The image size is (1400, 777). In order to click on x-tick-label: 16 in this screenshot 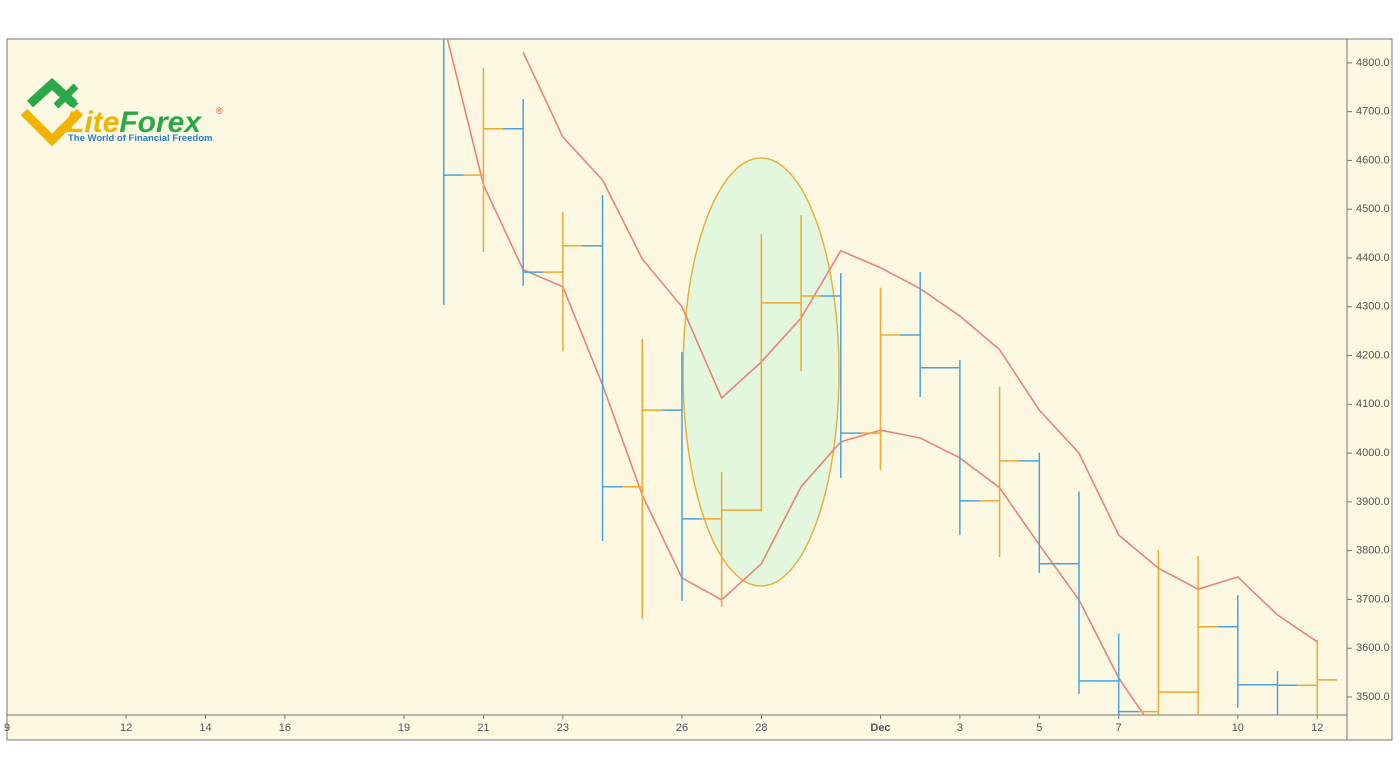, I will do `click(285, 728)`.